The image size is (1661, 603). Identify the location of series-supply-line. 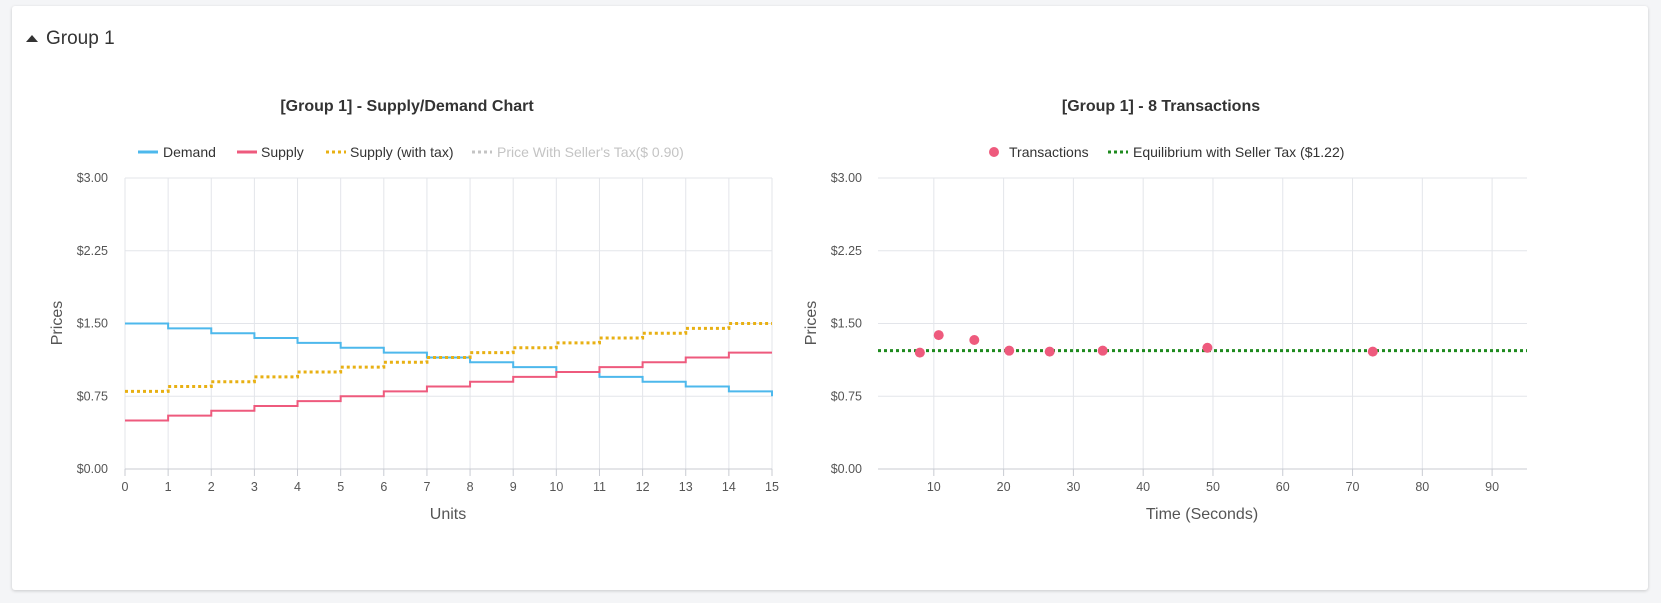
(448, 386).